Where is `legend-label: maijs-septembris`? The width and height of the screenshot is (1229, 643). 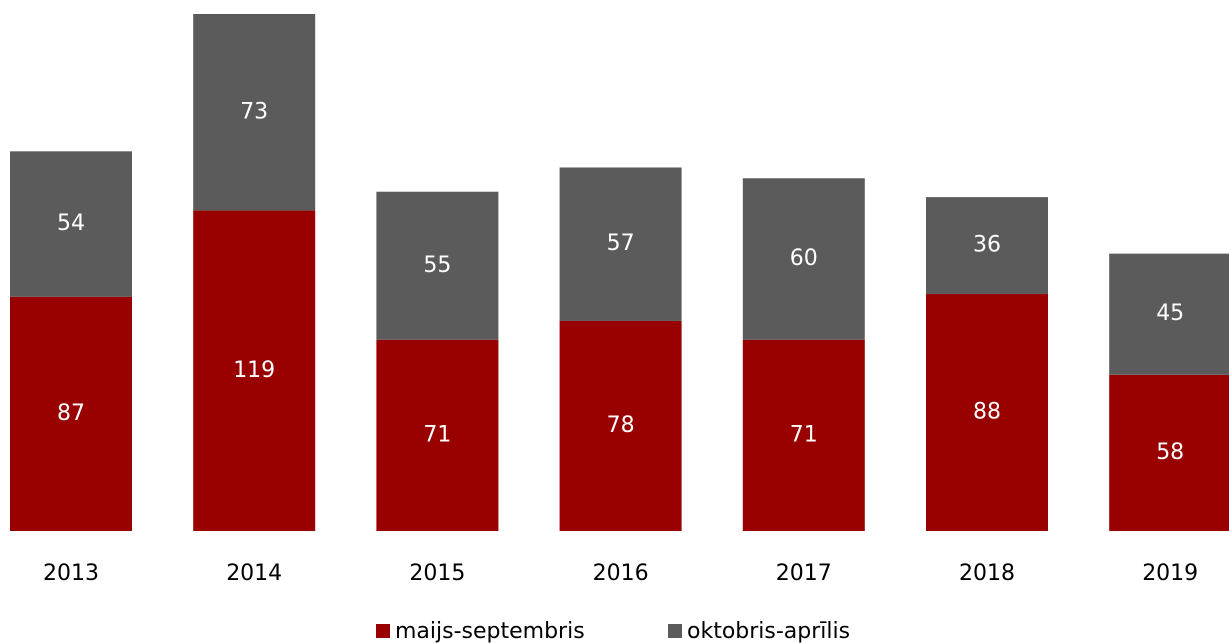
legend-label: maijs-septembris is located at coordinates (490, 631).